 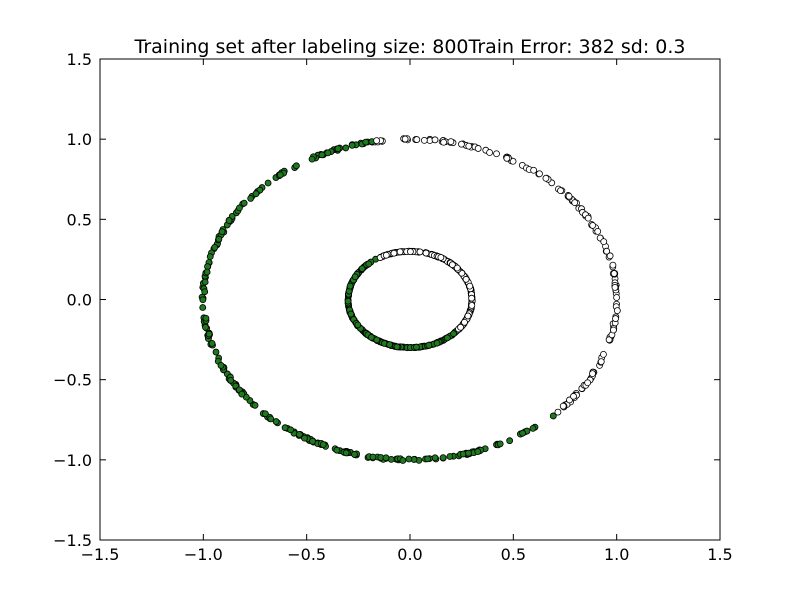 I want to click on y-tick-label: 1.5, so click(x=79, y=59).